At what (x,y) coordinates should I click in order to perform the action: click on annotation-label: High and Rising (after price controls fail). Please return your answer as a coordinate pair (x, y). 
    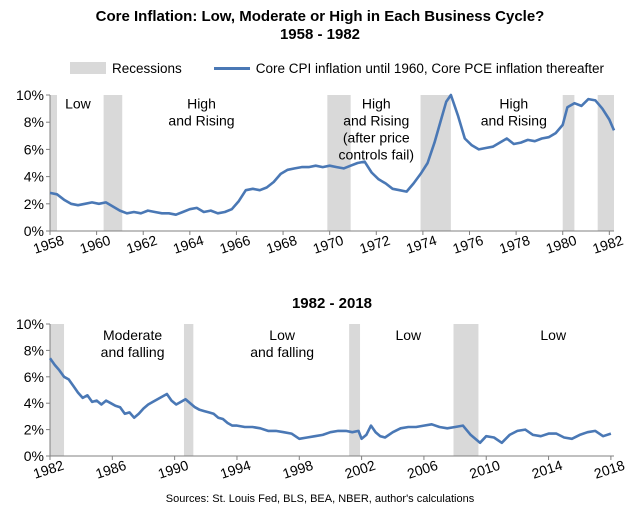
    Looking at the image, I should click on (376, 129).